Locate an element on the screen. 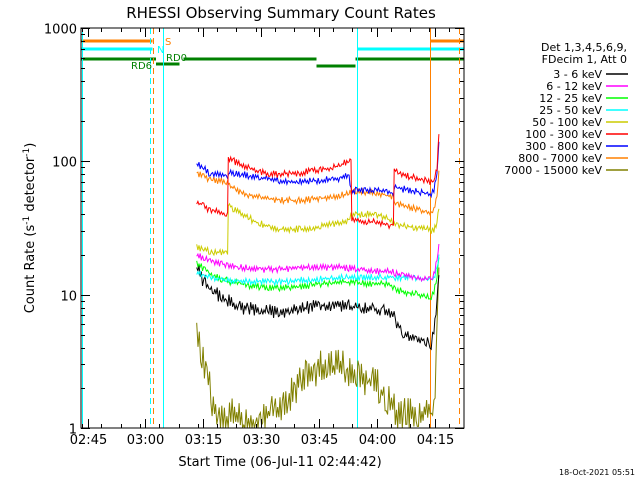 The height and width of the screenshot is (480, 640). y-tick-label: 1000 is located at coordinates (60, 30).